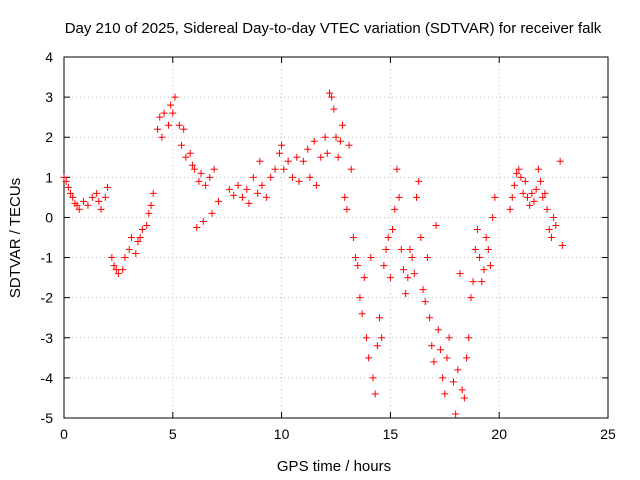  I want to click on x-tick-label: 25, so click(608, 434).